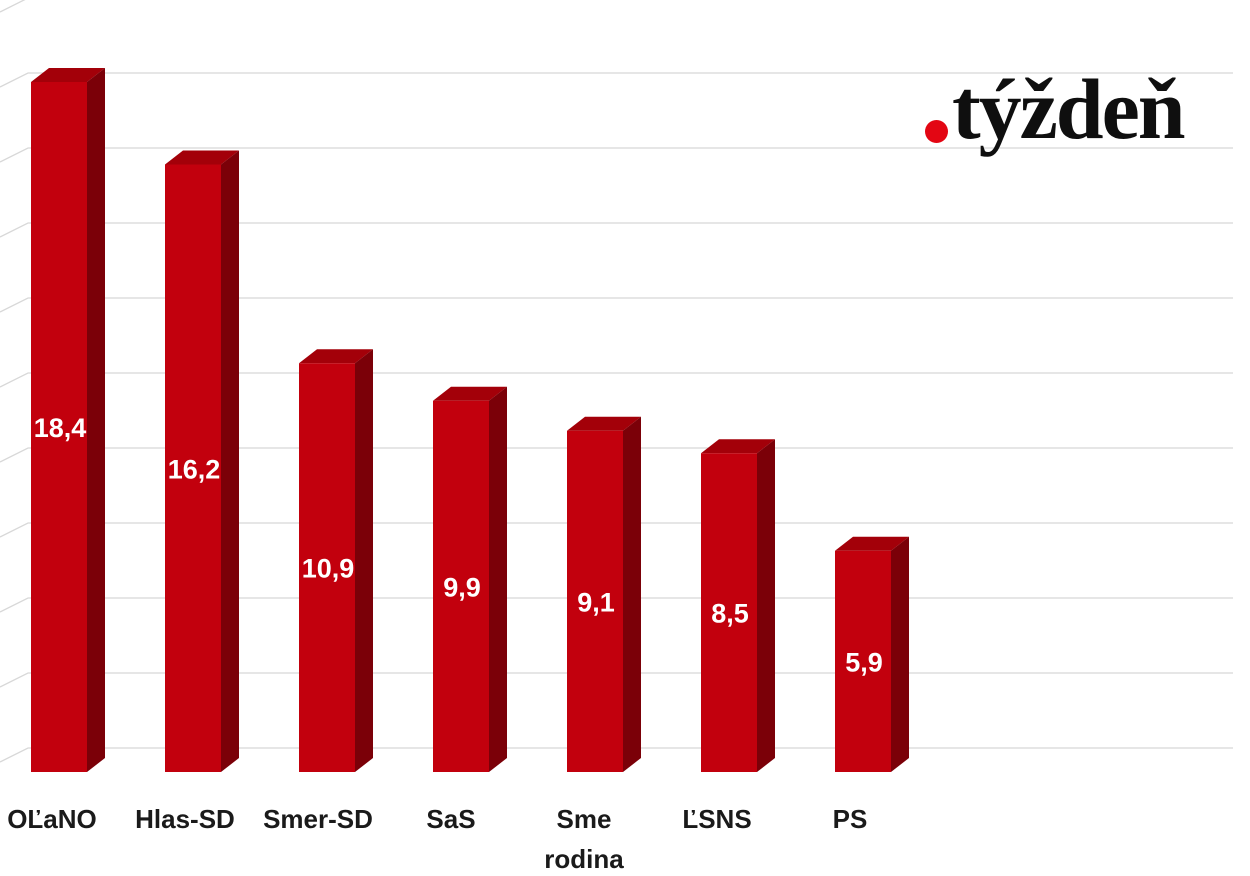 The image size is (1250, 876). What do you see at coordinates (450, 819) in the screenshot?
I see `category-label: SaS` at bounding box center [450, 819].